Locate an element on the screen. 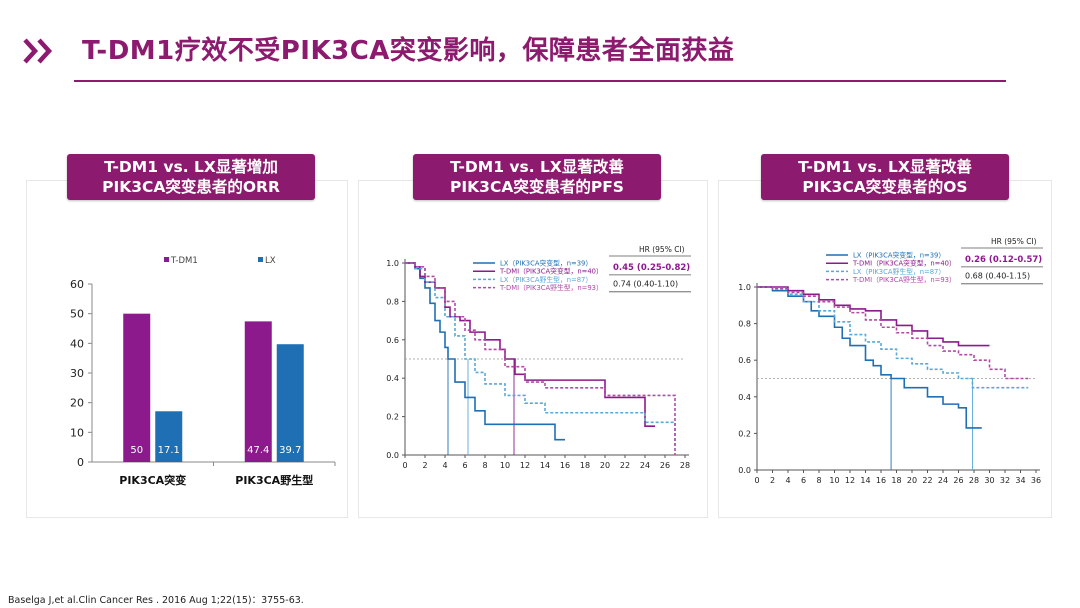 This screenshot has height=608, width=1080. legend-swatch is located at coordinates (166, 259).